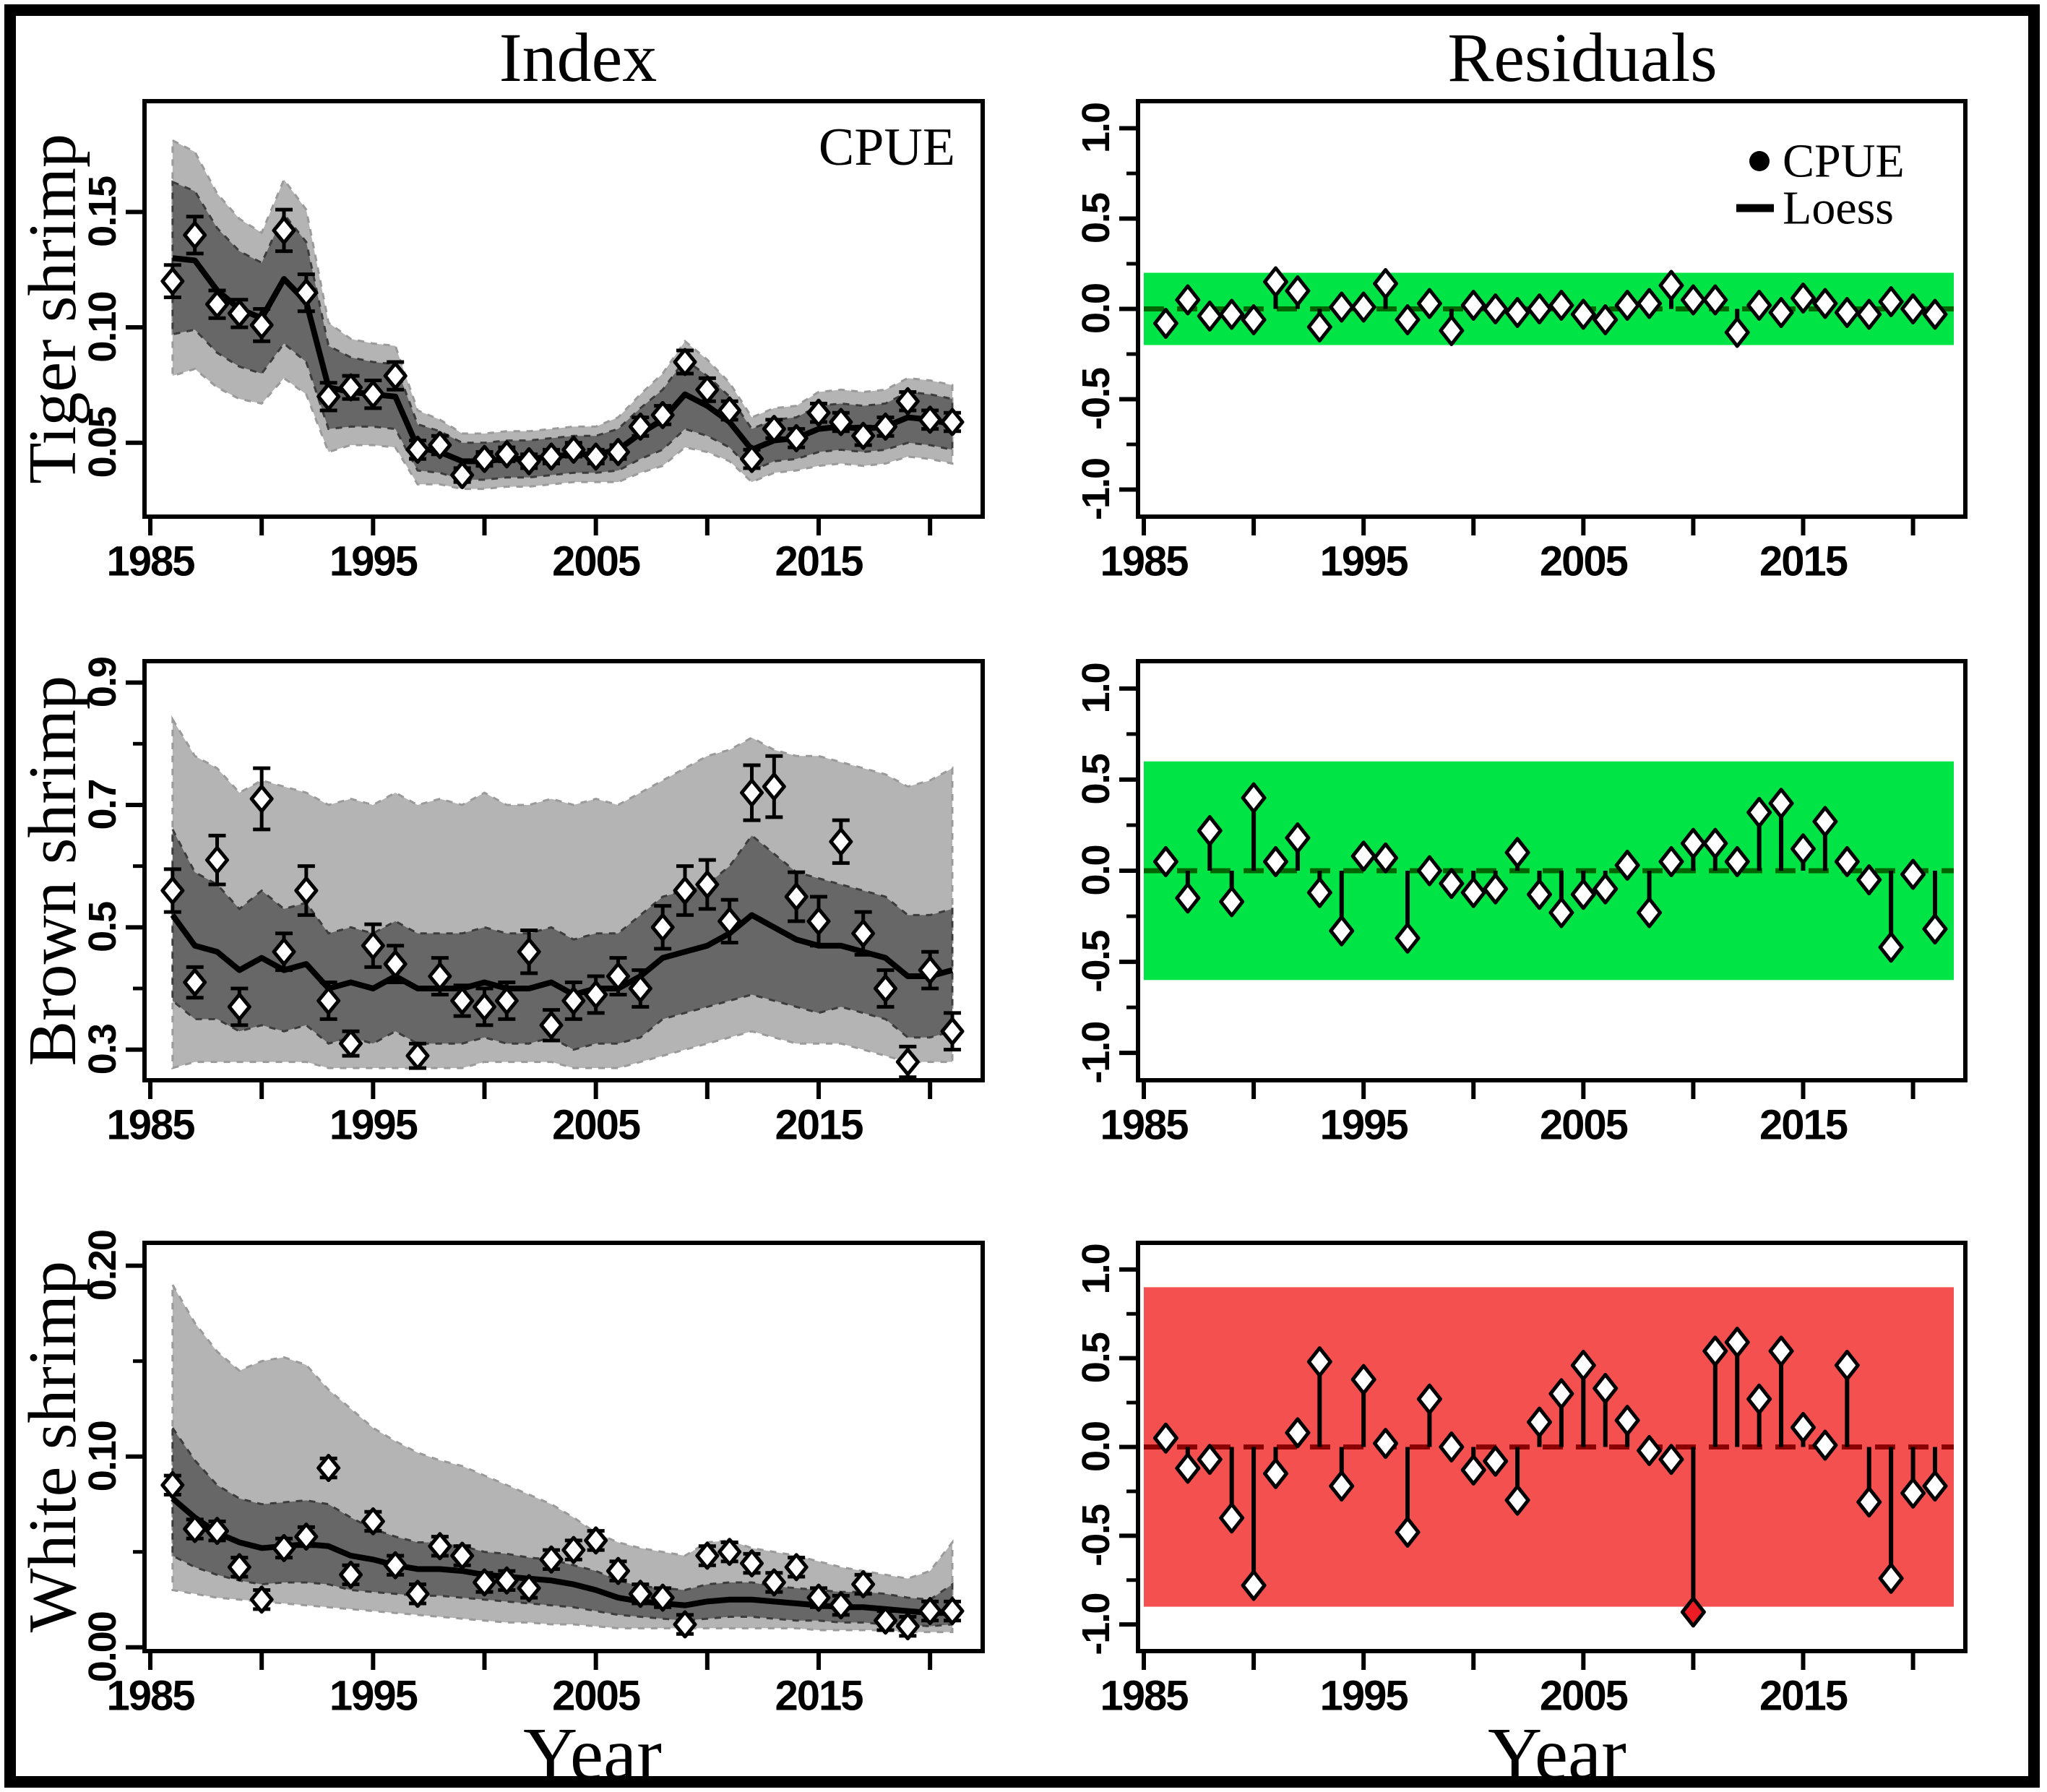 The image size is (2047, 1792). What do you see at coordinates (1759, 161) in the screenshot?
I see `legend-cpue-point-icon` at bounding box center [1759, 161].